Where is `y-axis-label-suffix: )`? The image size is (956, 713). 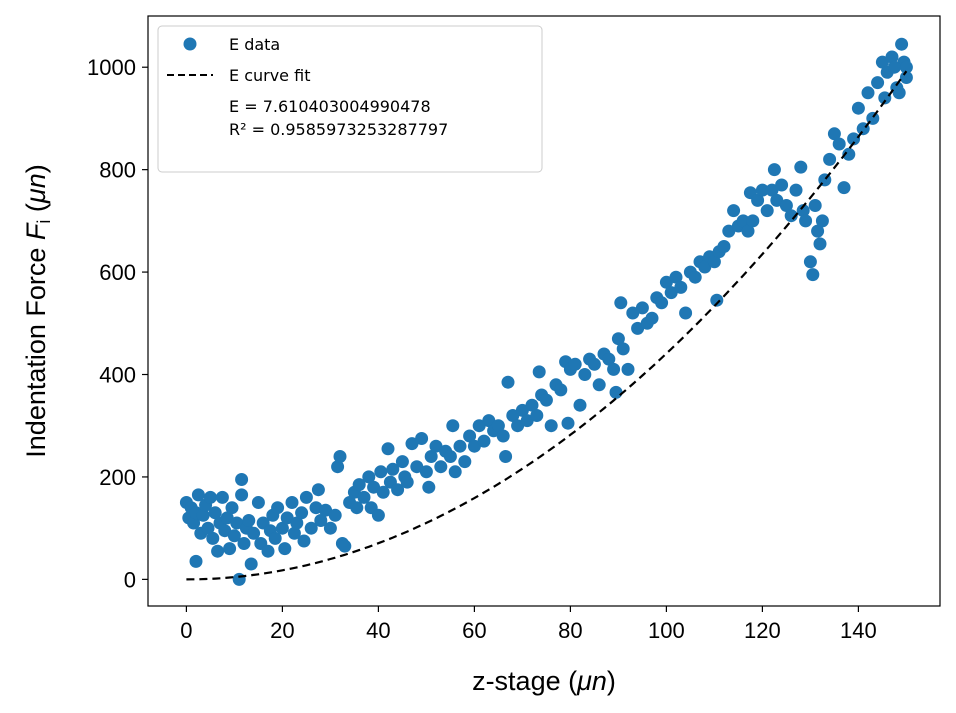 y-axis-label-suffix: ) is located at coordinates (36, 168).